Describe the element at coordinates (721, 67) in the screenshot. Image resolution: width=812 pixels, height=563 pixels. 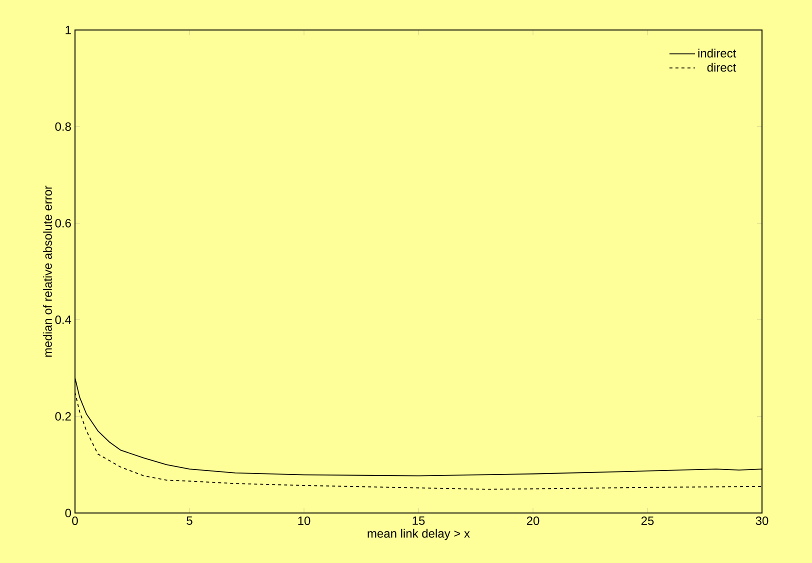
I see `legend-label: direct` at that location.